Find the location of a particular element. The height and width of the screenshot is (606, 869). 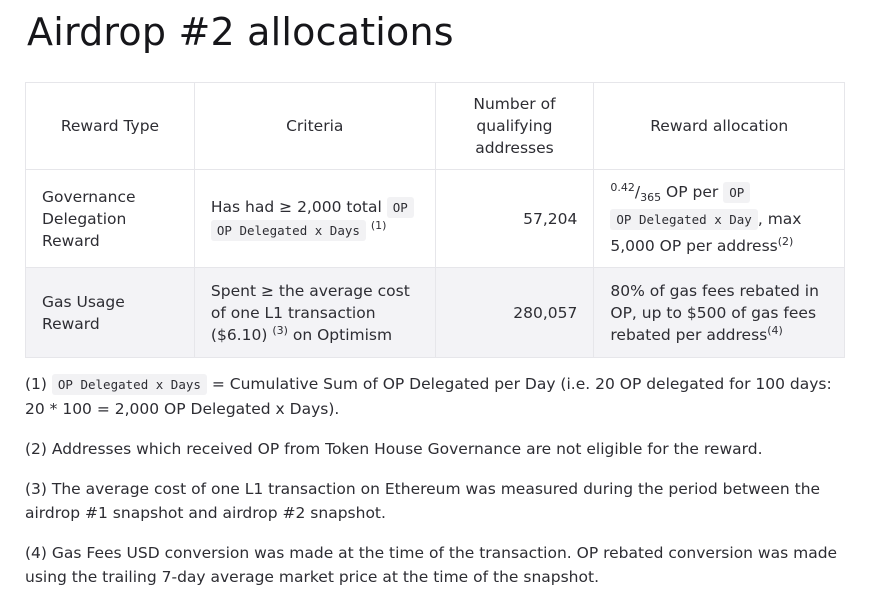

criteria-footnote: (3) is located at coordinates (280, 330).